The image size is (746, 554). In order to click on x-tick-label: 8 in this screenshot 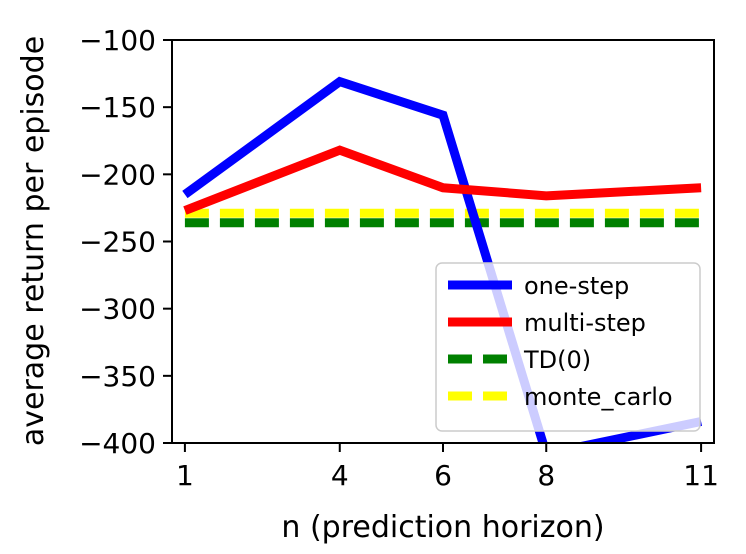, I will do `click(546, 475)`.